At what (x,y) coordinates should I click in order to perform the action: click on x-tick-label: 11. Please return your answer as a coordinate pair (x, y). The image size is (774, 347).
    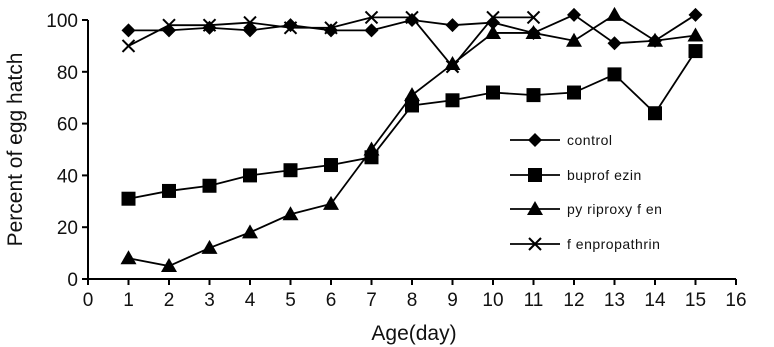
    Looking at the image, I should click on (534, 300).